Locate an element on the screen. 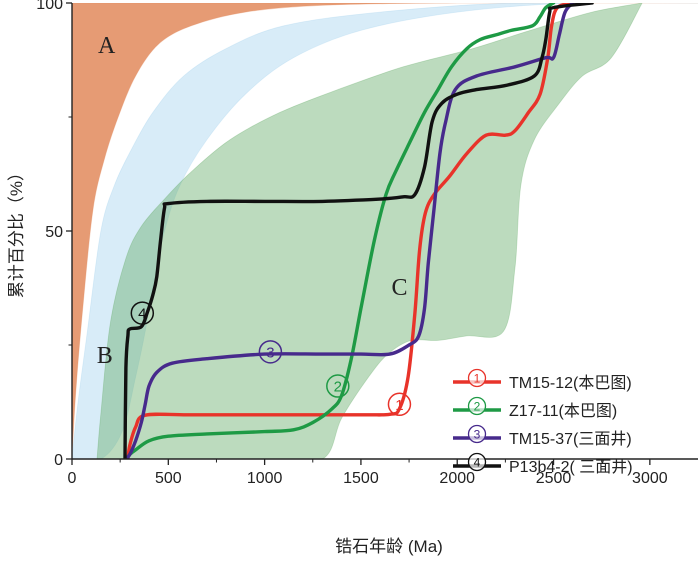 Image resolution: width=700 pixels, height=576 pixels. legend-label: TM15-12(本巴图) is located at coordinates (570, 383).